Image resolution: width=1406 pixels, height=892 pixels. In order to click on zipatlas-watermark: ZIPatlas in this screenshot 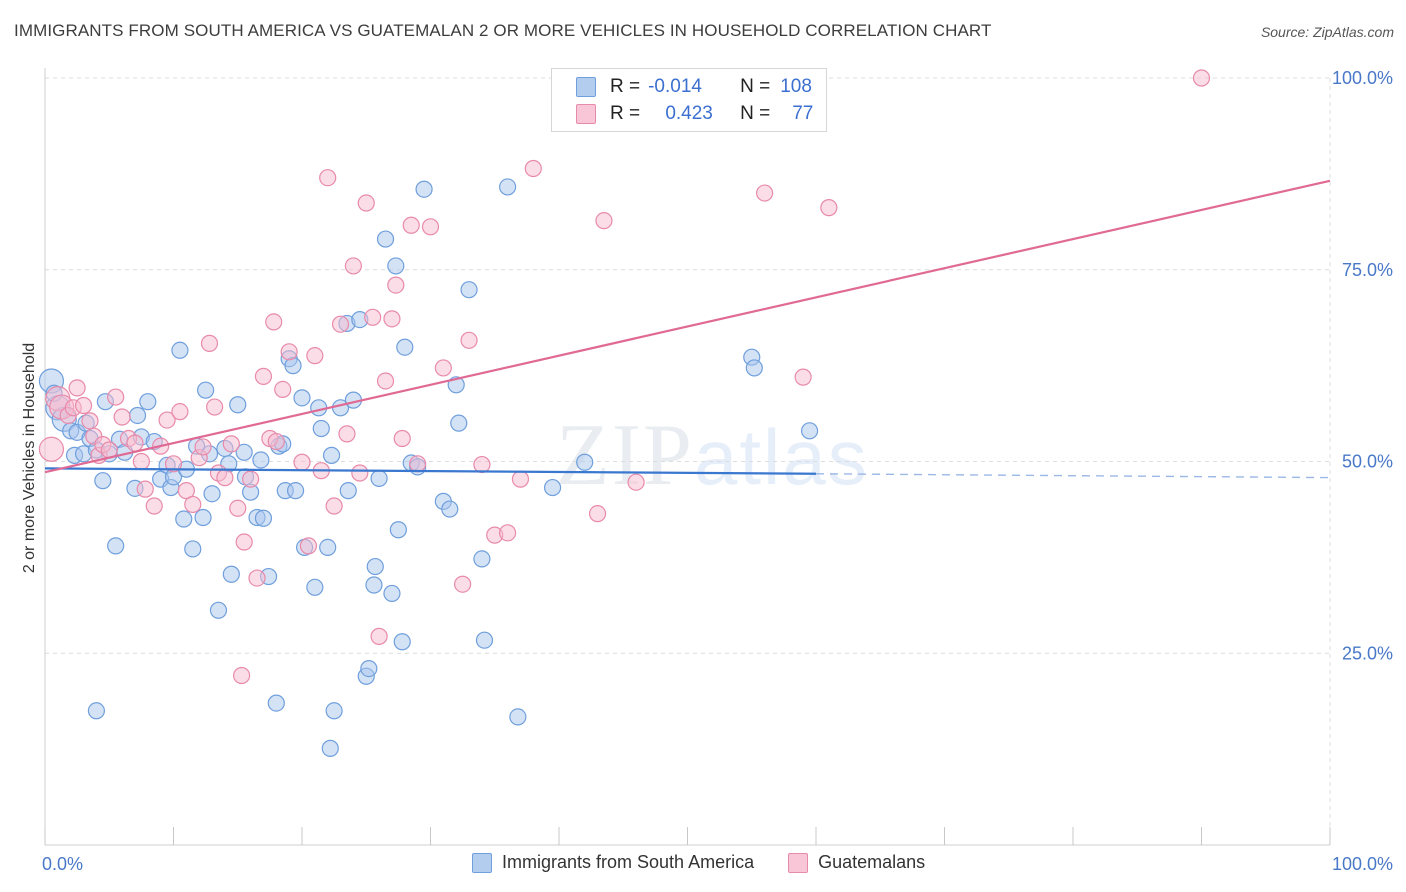, I will do `click(712, 455)`.